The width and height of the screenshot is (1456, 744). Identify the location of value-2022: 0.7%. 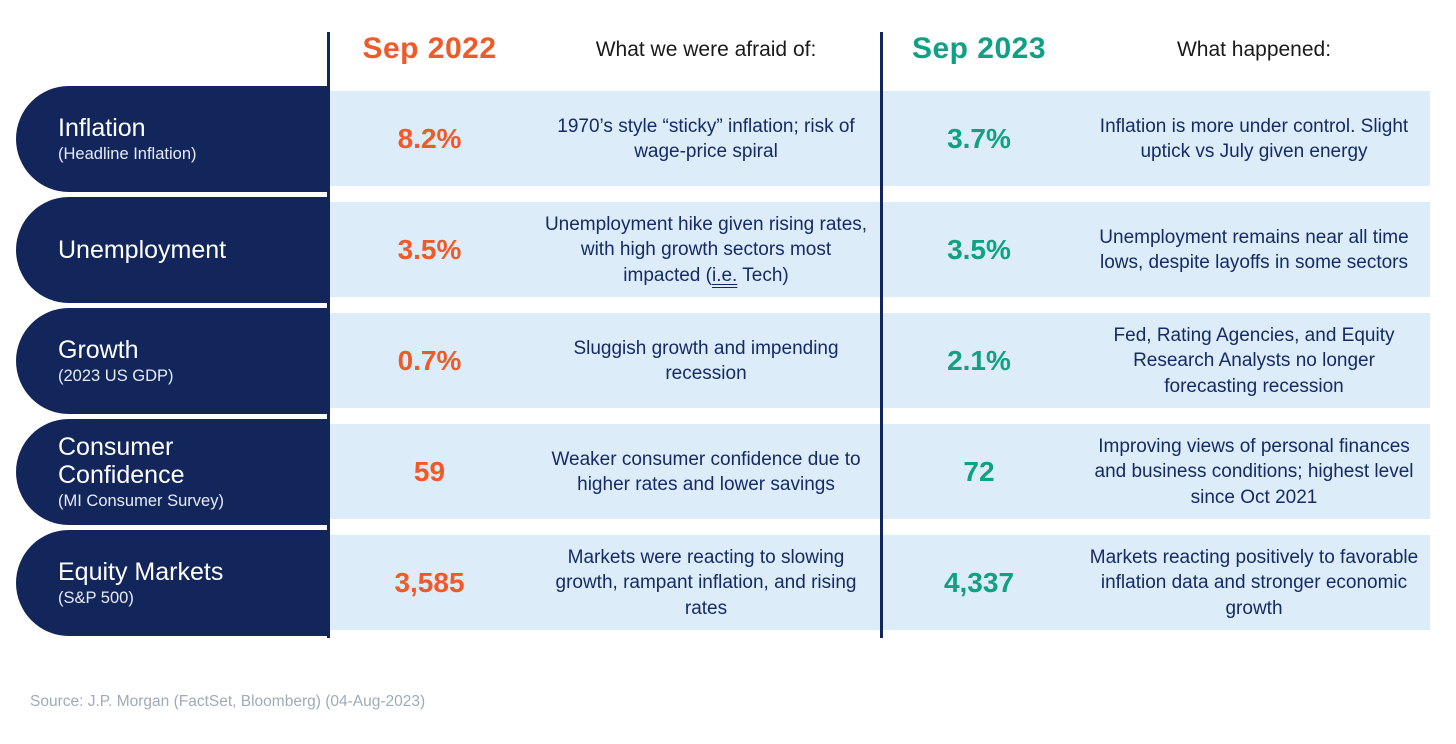
(429, 360).